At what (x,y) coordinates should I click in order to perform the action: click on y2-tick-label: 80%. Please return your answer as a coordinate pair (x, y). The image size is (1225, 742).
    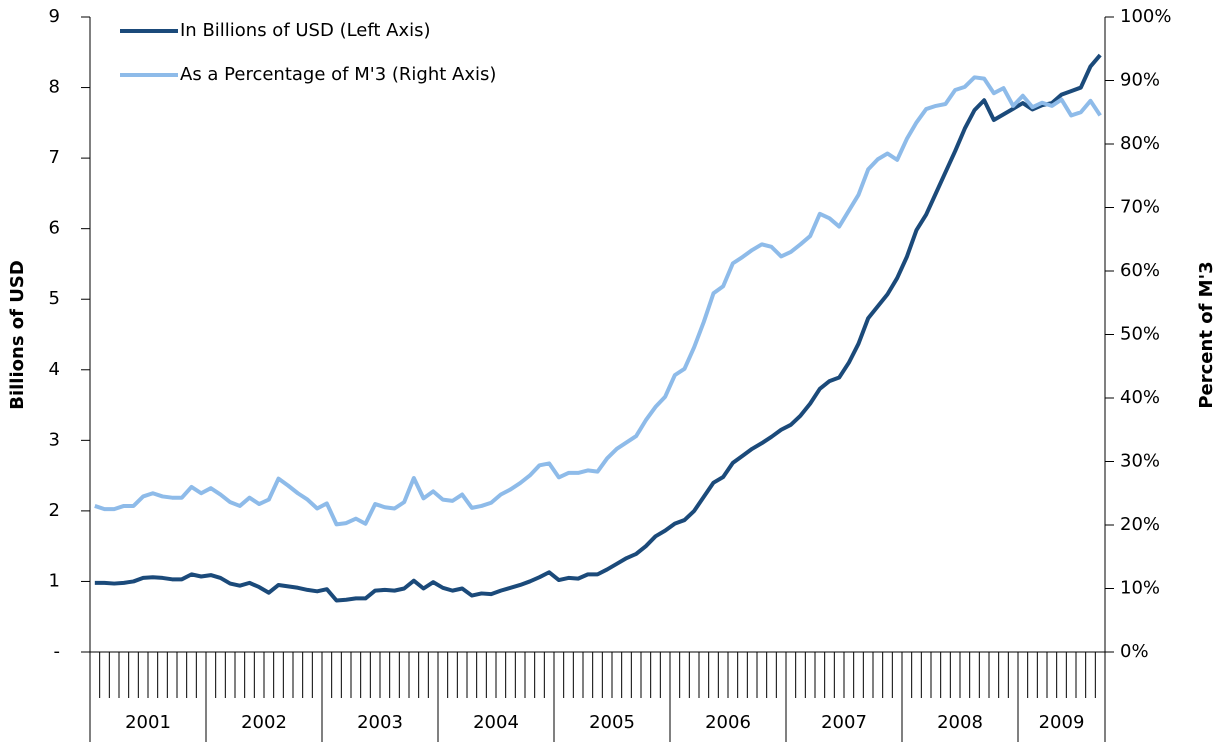
    Looking at the image, I should click on (1140, 143).